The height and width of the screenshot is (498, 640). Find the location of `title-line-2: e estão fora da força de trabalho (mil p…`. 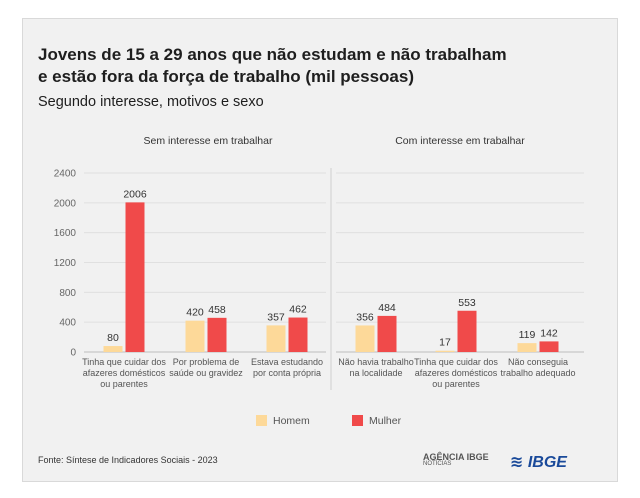

title-line-2: e estão fora da força de trabalho (mil p… is located at coordinates (226, 76).